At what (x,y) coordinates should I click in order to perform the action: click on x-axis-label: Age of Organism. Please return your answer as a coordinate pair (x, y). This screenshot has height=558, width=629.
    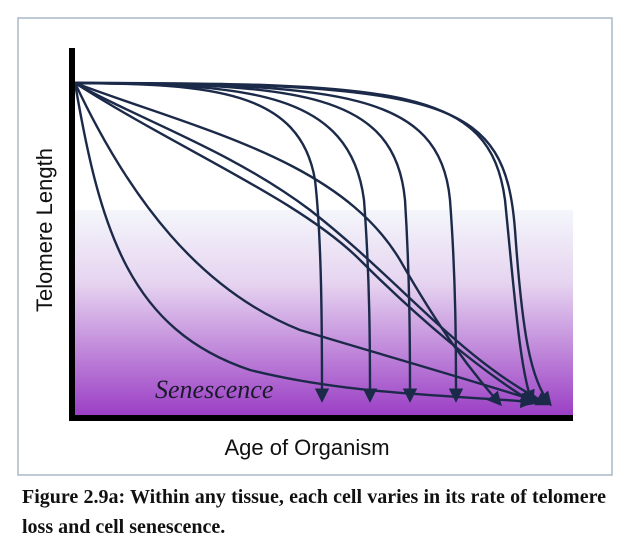
    Looking at the image, I should click on (306, 447).